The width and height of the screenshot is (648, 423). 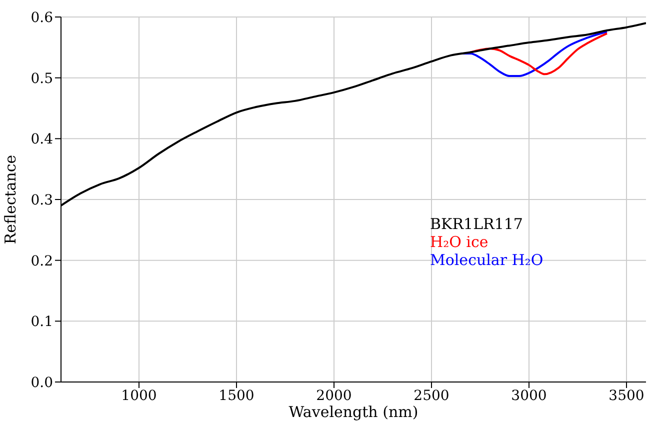 What do you see at coordinates (41, 78) in the screenshot?
I see `y-tick-label: 0.5` at bounding box center [41, 78].